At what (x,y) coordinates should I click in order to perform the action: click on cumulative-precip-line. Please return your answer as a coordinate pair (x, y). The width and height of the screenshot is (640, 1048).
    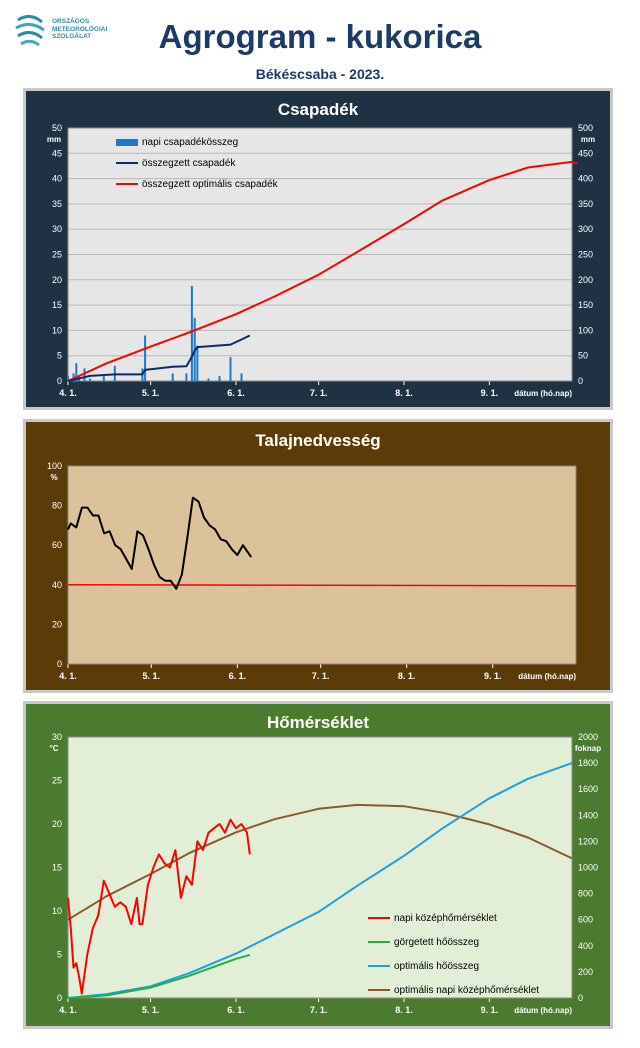
    Looking at the image, I should click on (159, 358).